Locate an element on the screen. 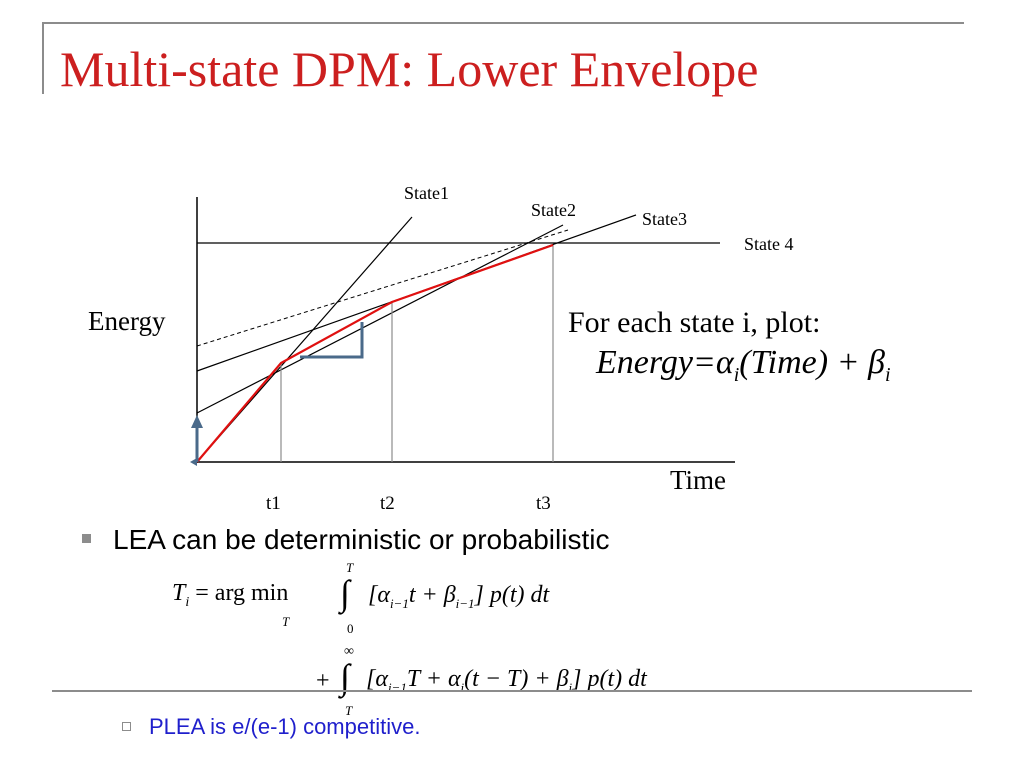  formula-time: (Time) is located at coordinates (784, 362).